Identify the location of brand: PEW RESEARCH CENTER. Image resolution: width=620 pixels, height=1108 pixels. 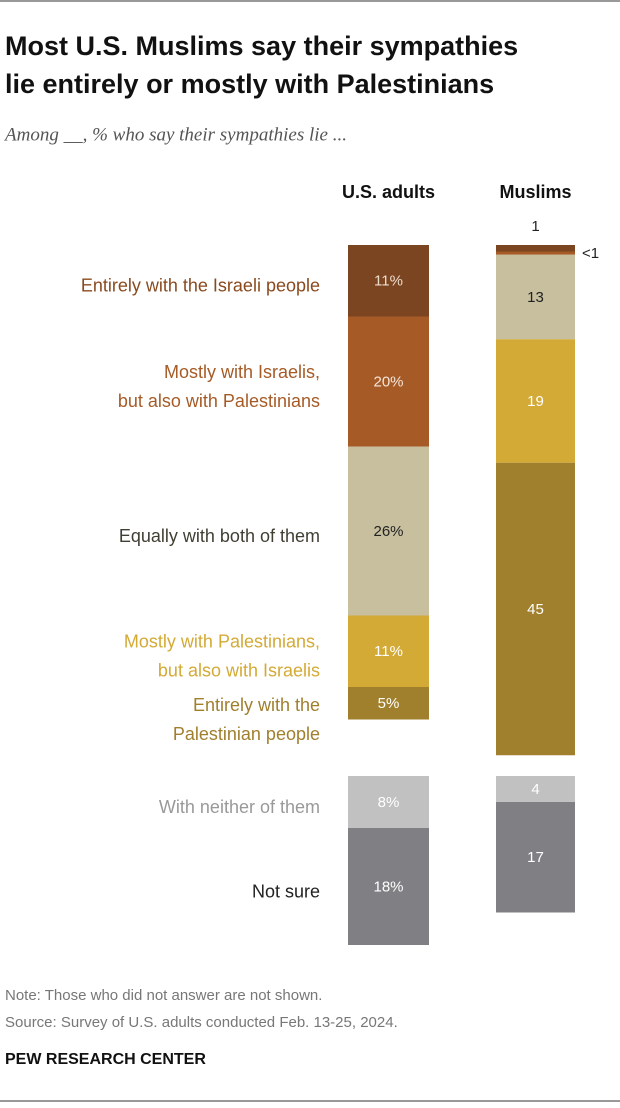
(105, 1059).